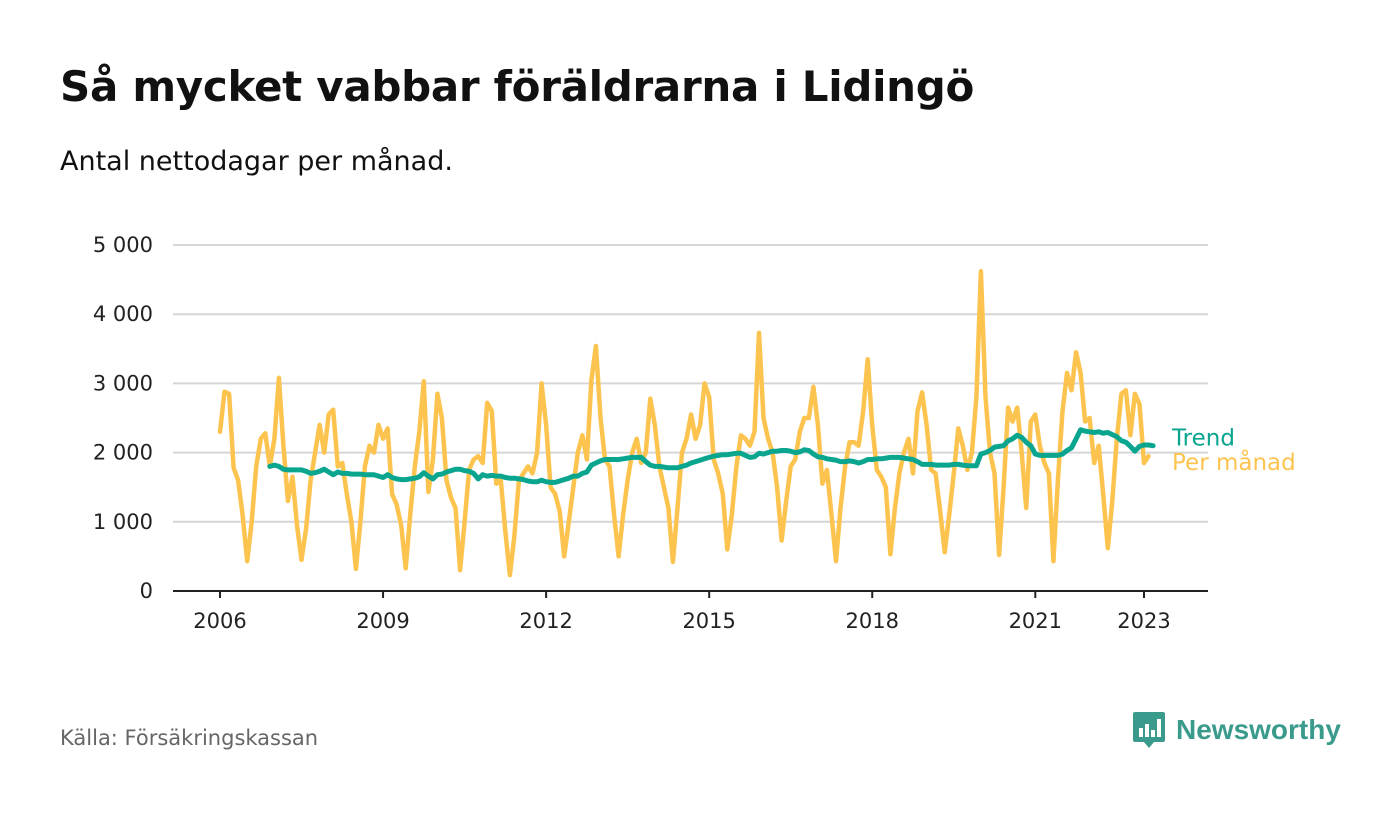  Describe the element at coordinates (189, 738) in the screenshot. I see `source-note: Källa: Försäkringskassan` at that location.